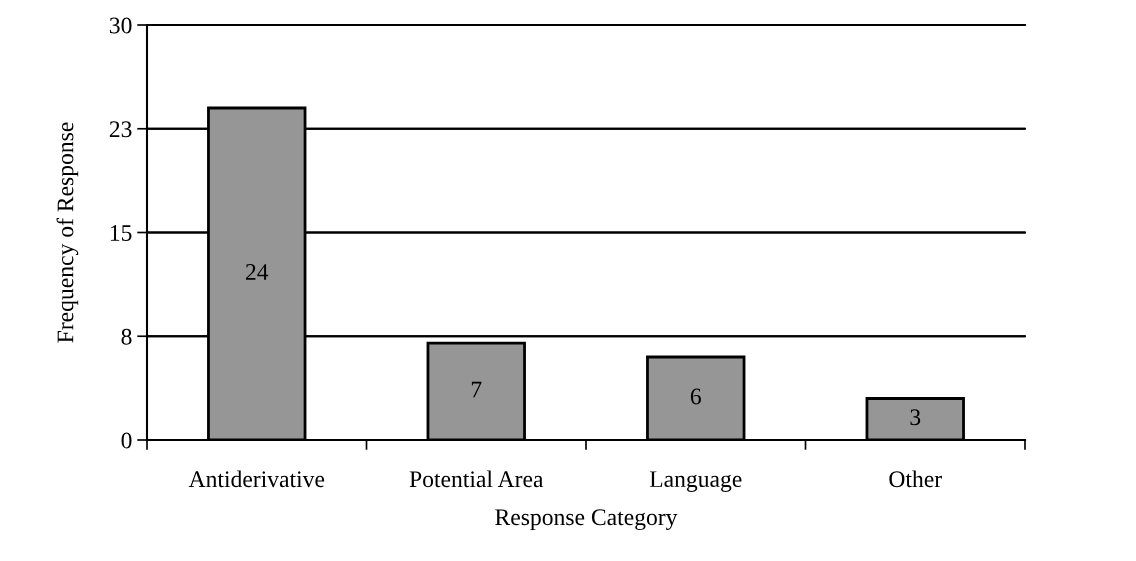 Image resolution: width=1136 pixels, height=561 pixels. I want to click on data-label: 3, so click(915, 417).